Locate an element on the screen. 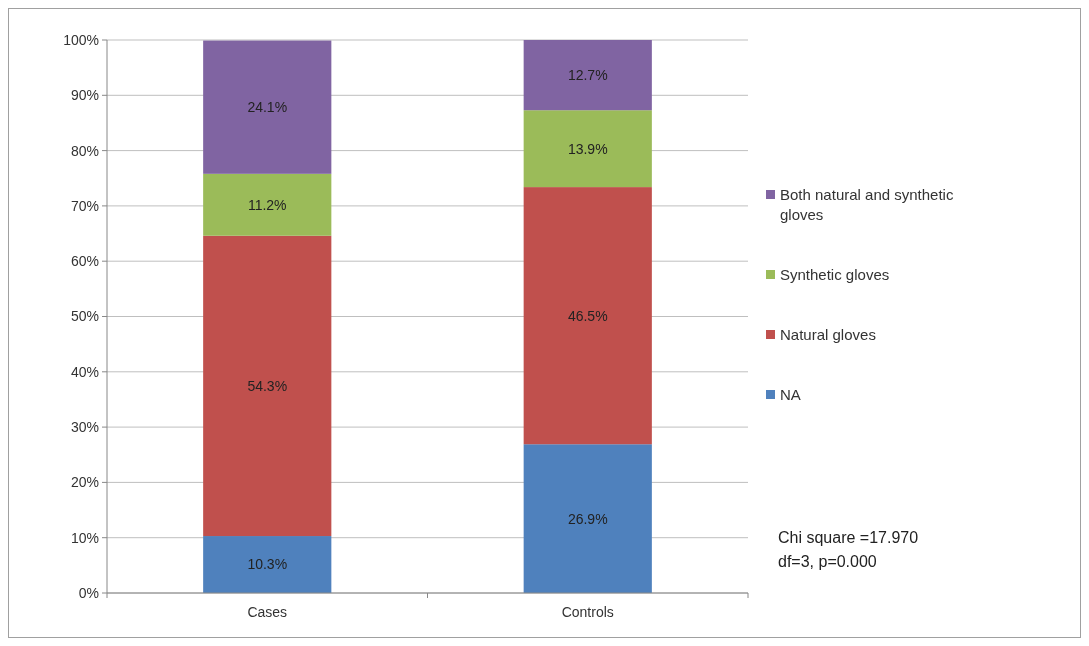 The height and width of the screenshot is (646, 1089). data-label: 11.2% is located at coordinates (267, 204).